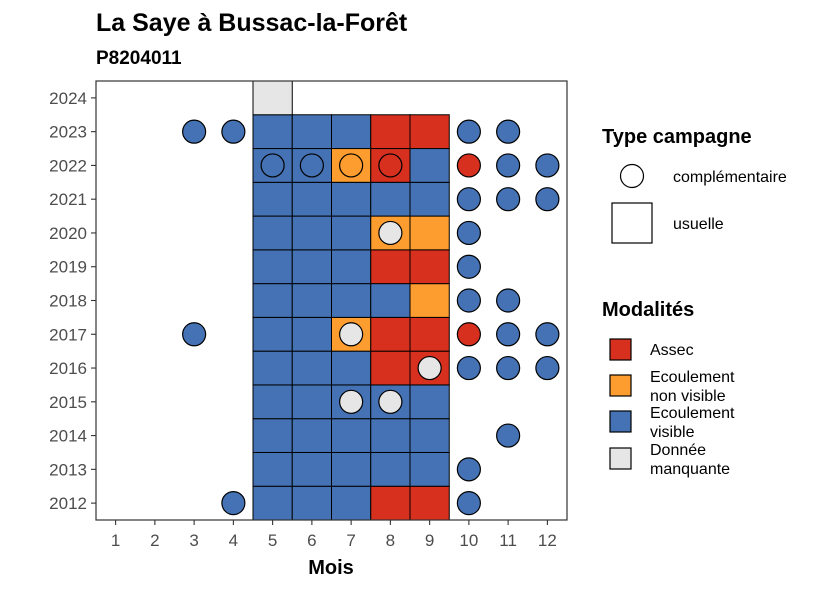 Image resolution: width=826 pixels, height=590 pixels. What do you see at coordinates (68, 98) in the screenshot?
I see `y-tick-label: 2024` at bounding box center [68, 98].